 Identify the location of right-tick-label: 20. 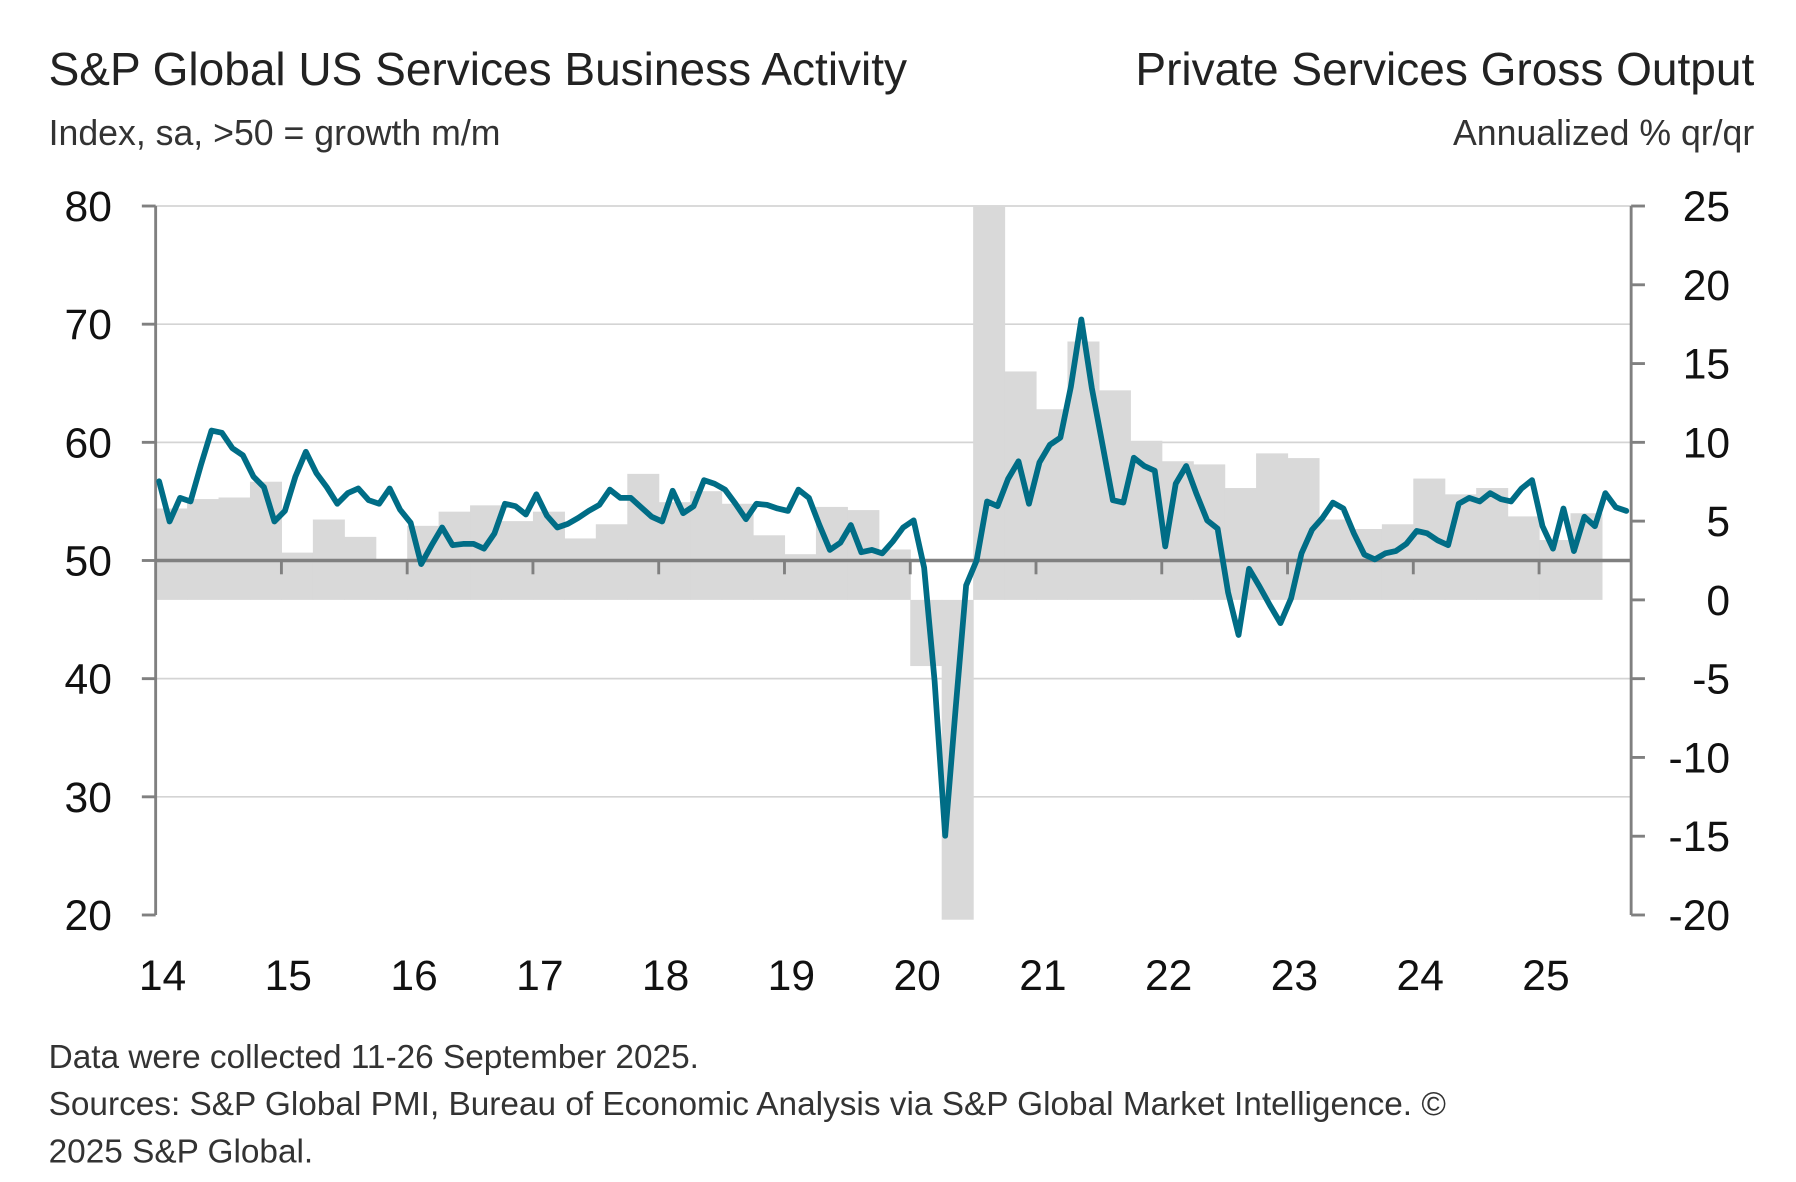
(1706, 286).